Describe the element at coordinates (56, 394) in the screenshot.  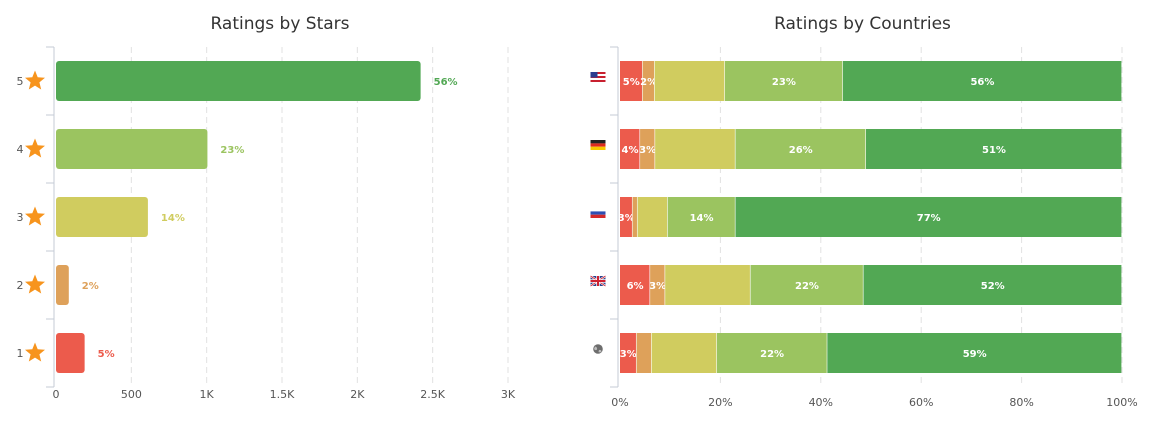
I see `x-tick-label: 0` at that location.